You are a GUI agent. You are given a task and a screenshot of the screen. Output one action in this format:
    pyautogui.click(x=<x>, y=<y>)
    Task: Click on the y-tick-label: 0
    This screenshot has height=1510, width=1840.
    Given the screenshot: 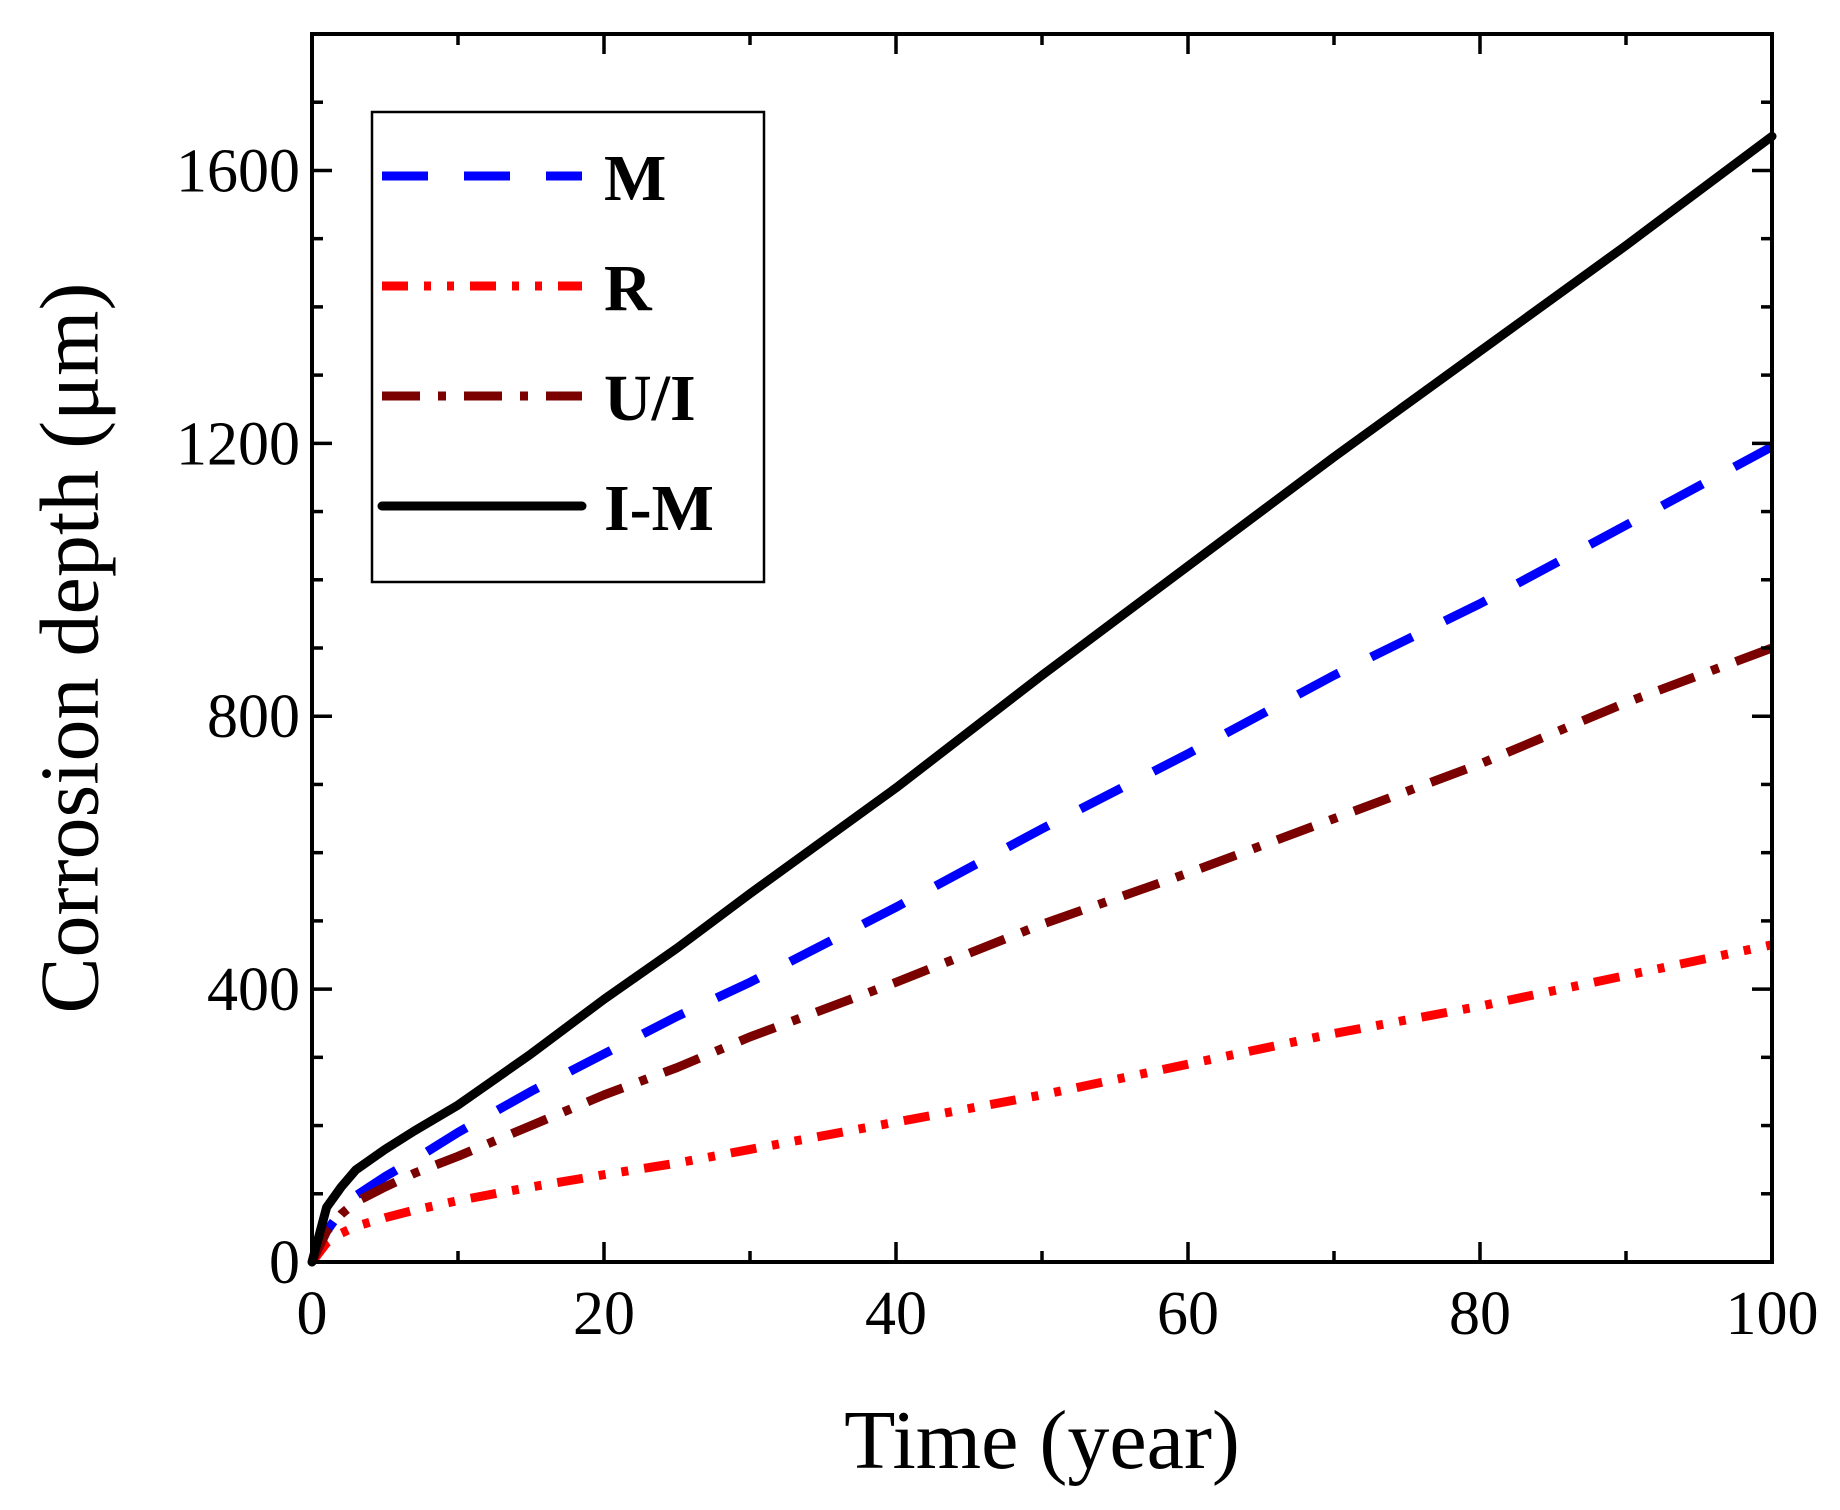 What is the action you would take?
    pyautogui.click(x=284, y=1263)
    